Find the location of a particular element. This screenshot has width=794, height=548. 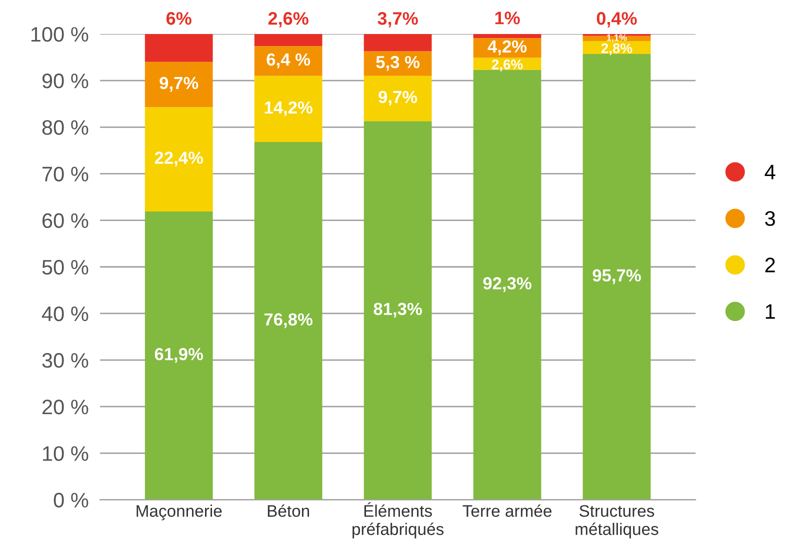

data-label: 92,3% is located at coordinates (507, 284).